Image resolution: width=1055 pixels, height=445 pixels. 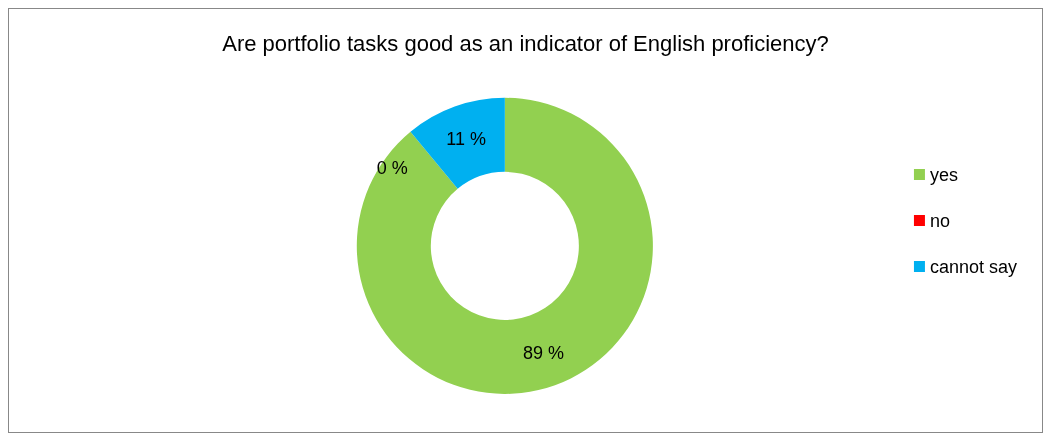 What do you see at coordinates (525, 43) in the screenshot?
I see `chart-title: Are portfolio tasks good as an indicator of English proficiency?` at bounding box center [525, 43].